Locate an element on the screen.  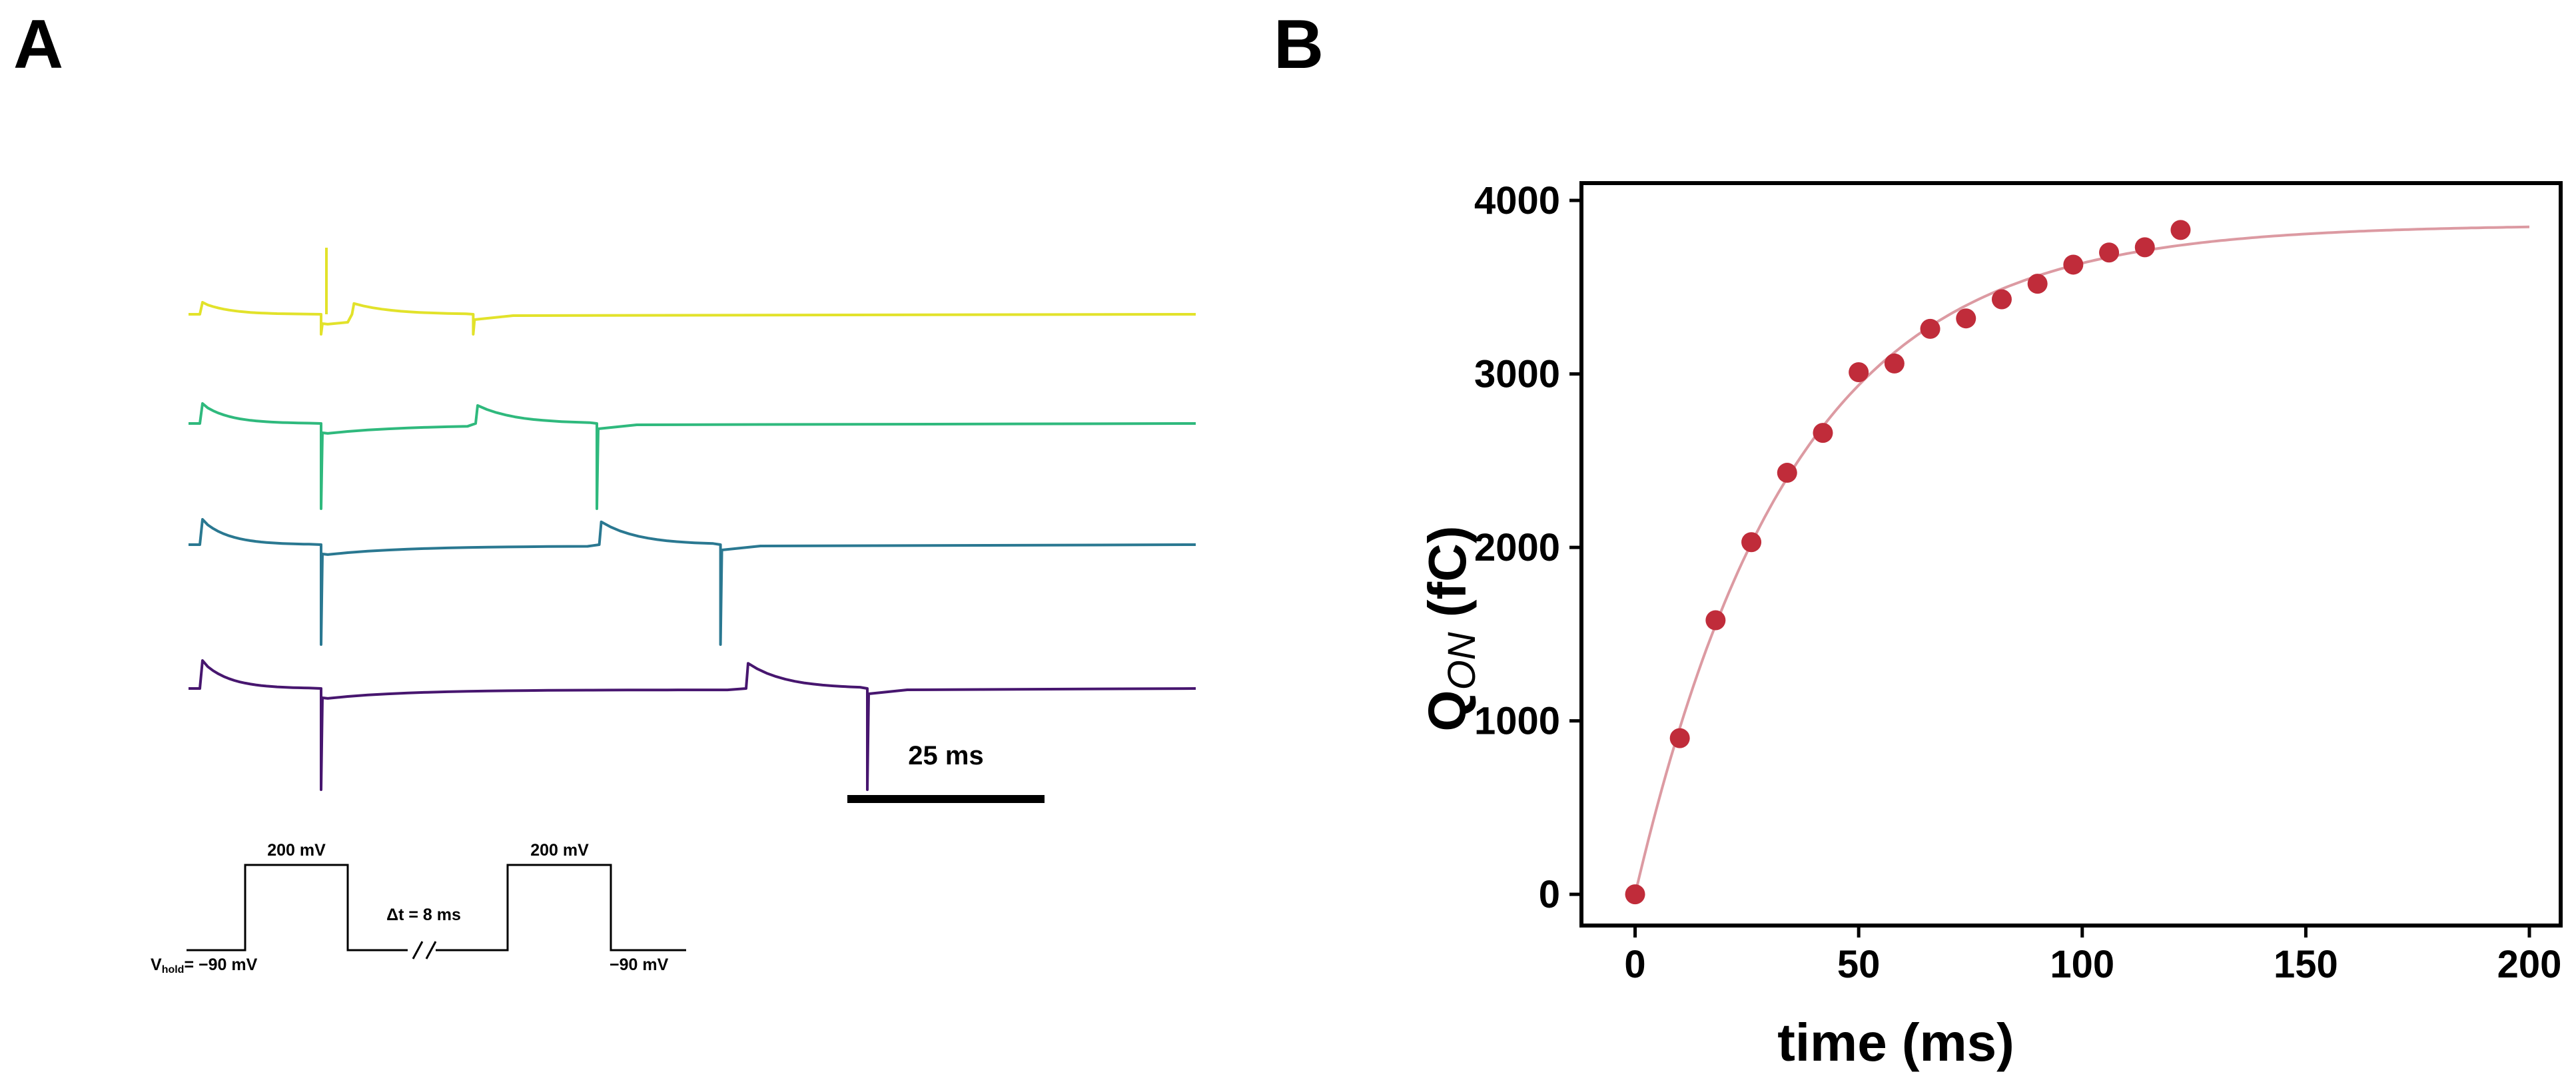
y-axis-label-sub: ON is located at coordinates (1462, 661).